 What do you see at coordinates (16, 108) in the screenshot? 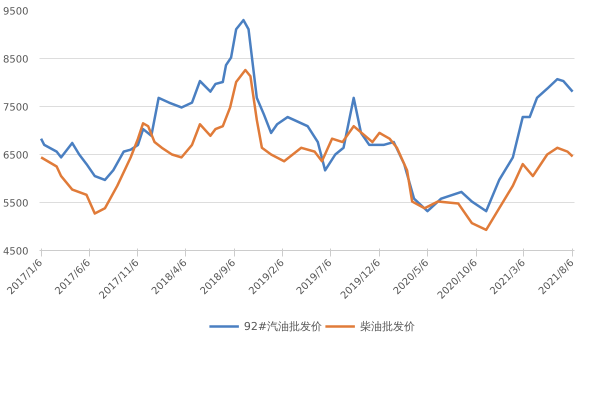
I see `y-tick-label: 7500` at bounding box center [16, 108].